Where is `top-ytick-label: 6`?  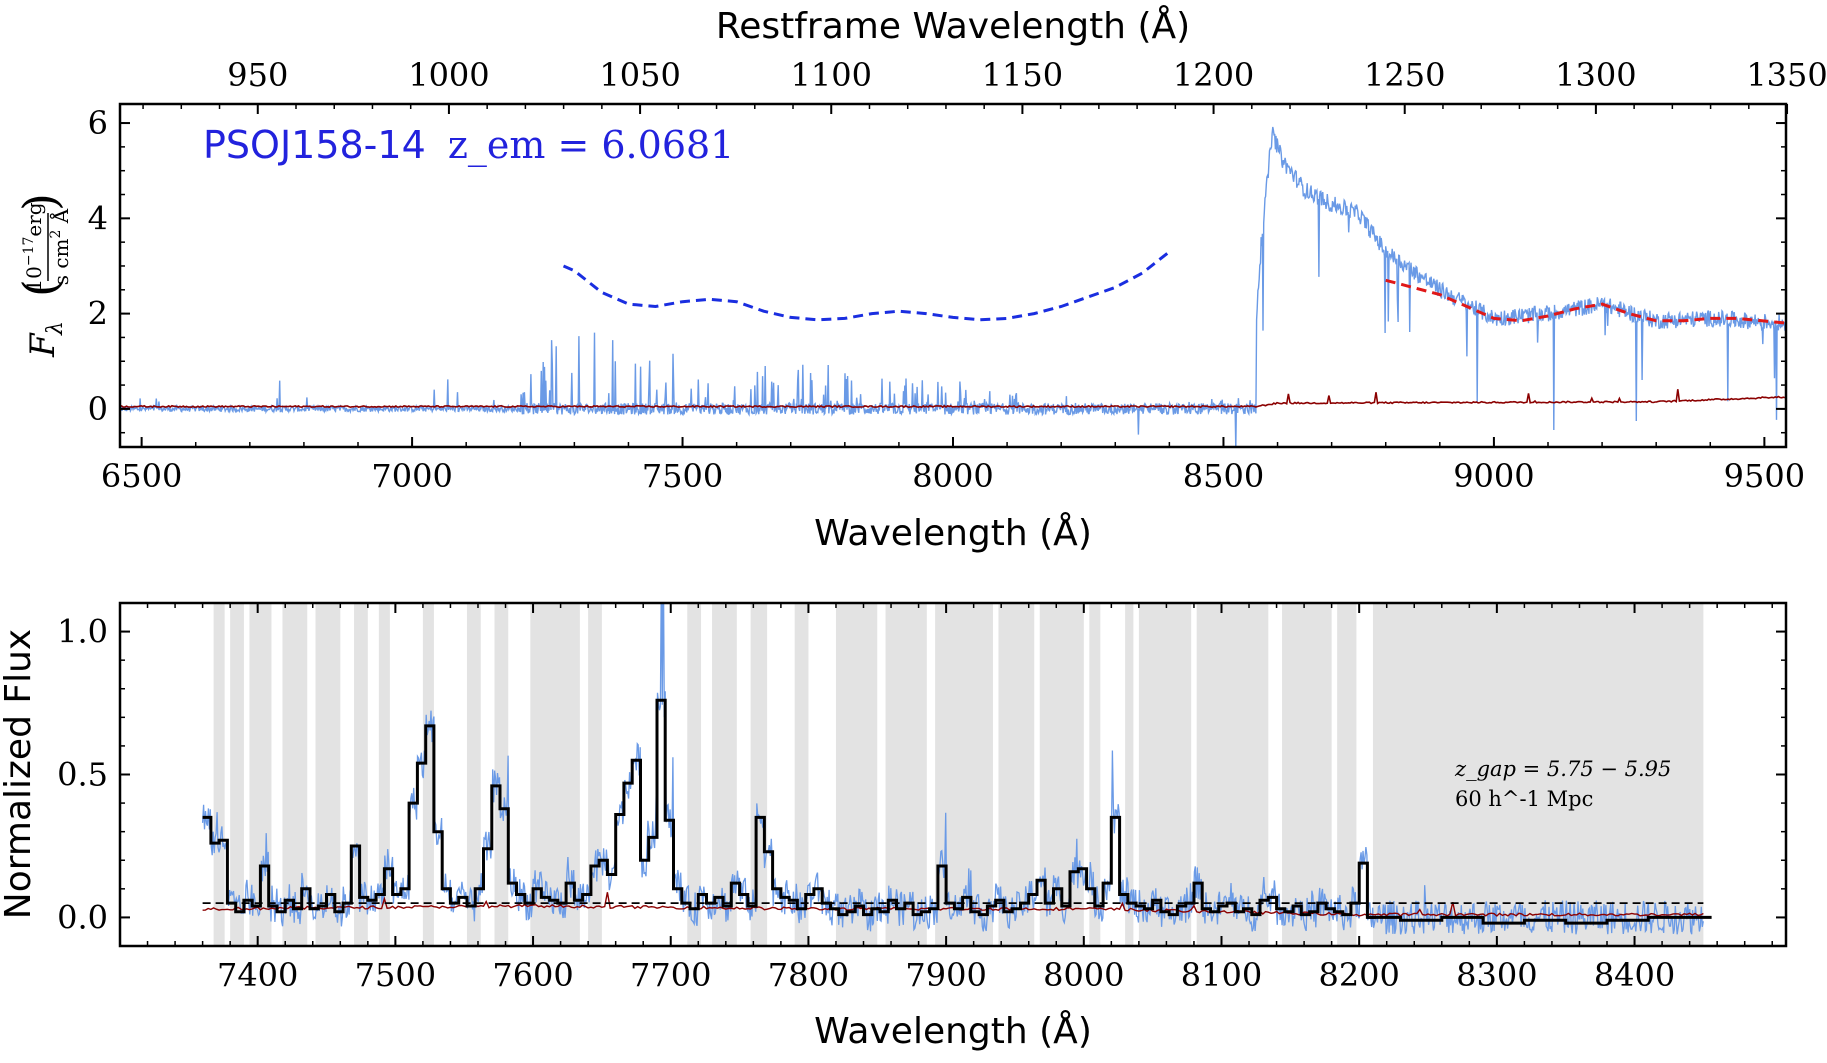 top-ytick-label: 6 is located at coordinates (98, 123).